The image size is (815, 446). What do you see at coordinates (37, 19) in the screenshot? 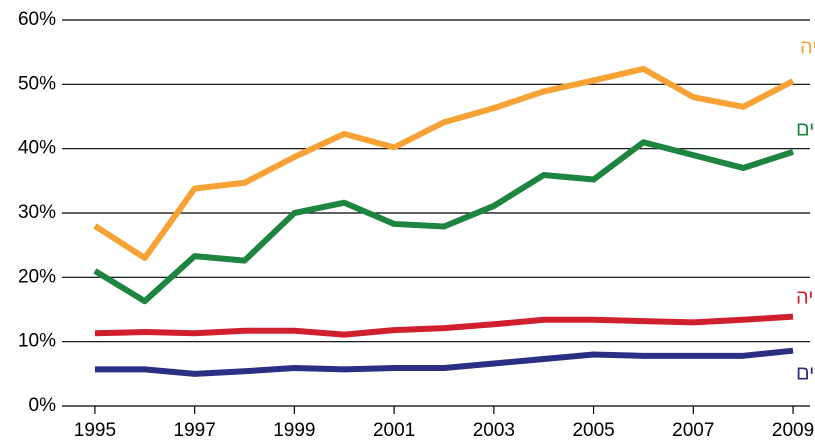
I see `y-tick-label: 60%` at bounding box center [37, 19].